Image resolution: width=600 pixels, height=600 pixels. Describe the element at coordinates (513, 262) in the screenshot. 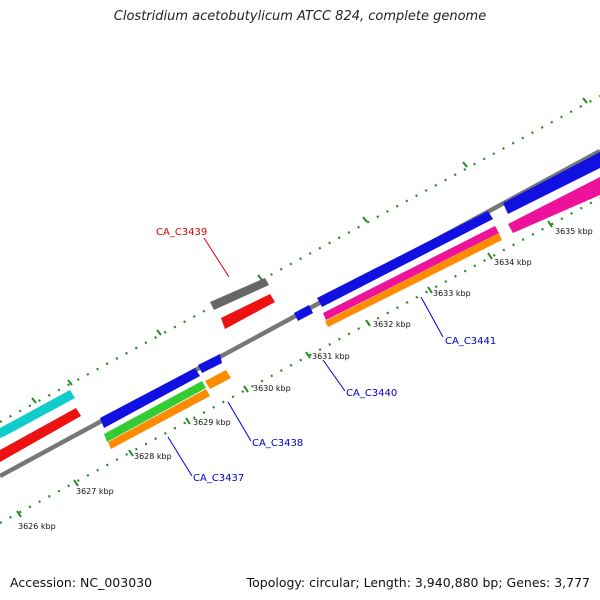

I see `tick-label: 3634 kbp` at that location.